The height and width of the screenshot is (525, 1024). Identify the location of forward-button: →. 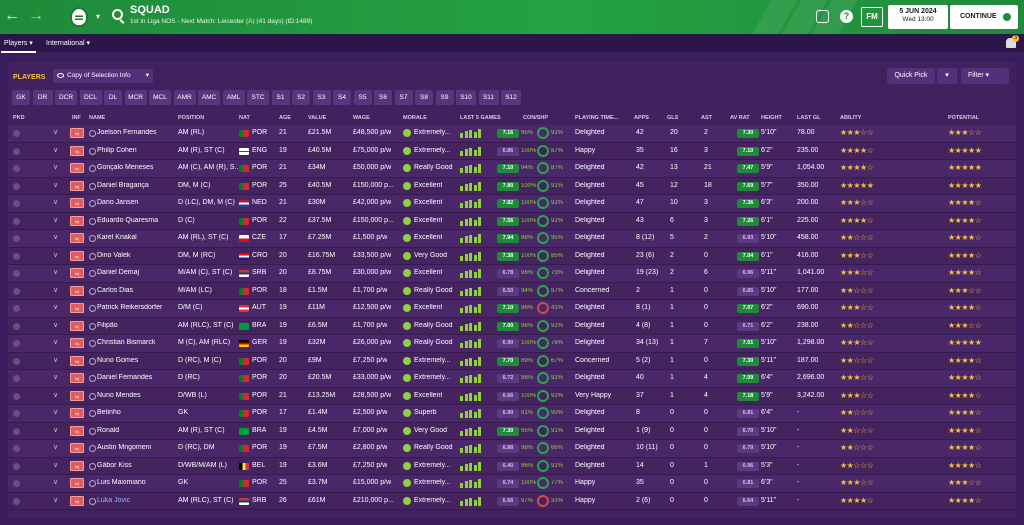
(36, 15).